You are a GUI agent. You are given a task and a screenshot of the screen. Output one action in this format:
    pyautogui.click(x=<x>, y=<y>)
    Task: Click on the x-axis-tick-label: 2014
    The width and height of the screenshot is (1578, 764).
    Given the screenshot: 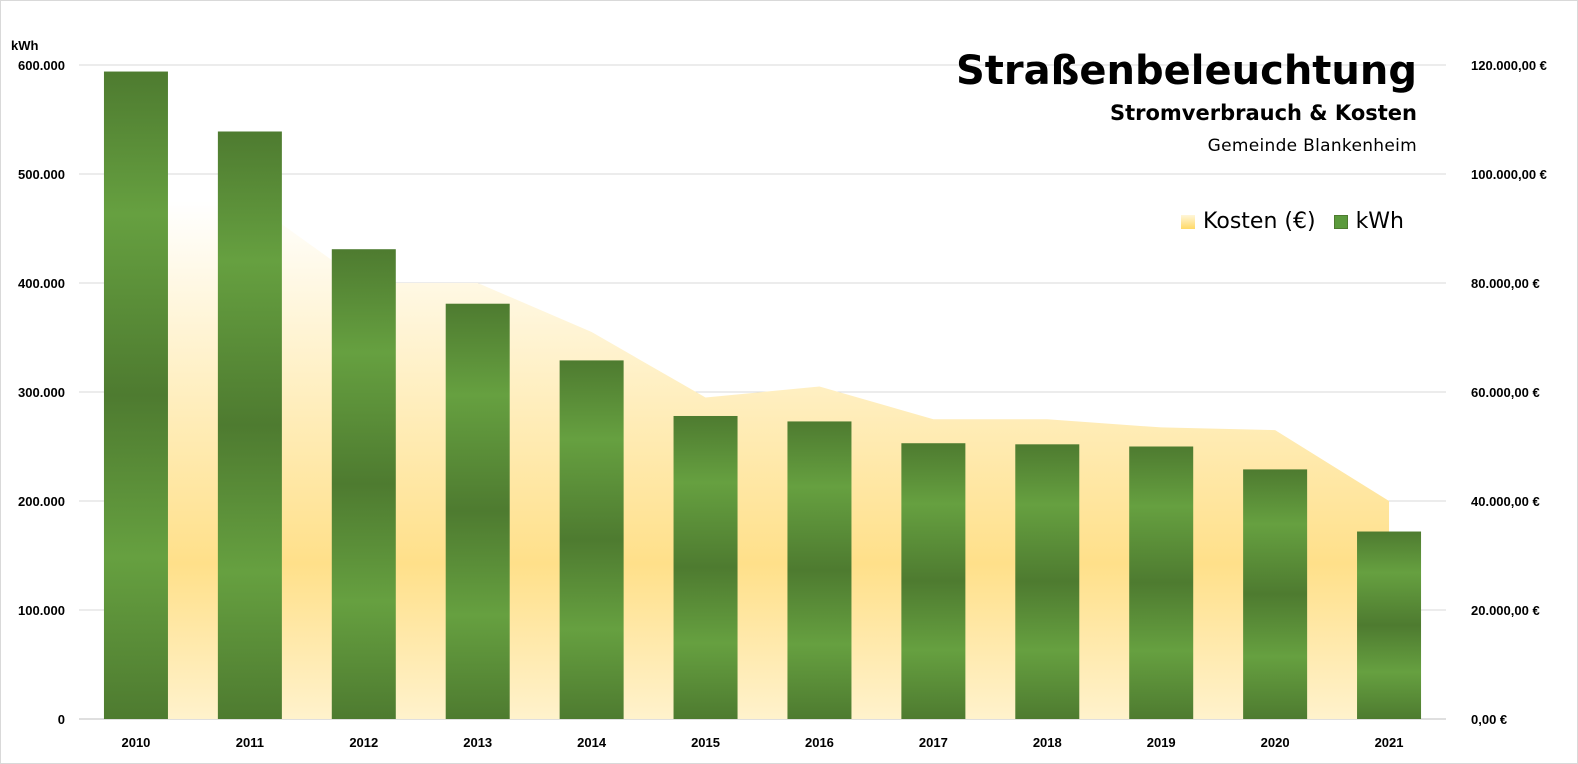 What is the action you would take?
    pyautogui.click(x=592, y=742)
    